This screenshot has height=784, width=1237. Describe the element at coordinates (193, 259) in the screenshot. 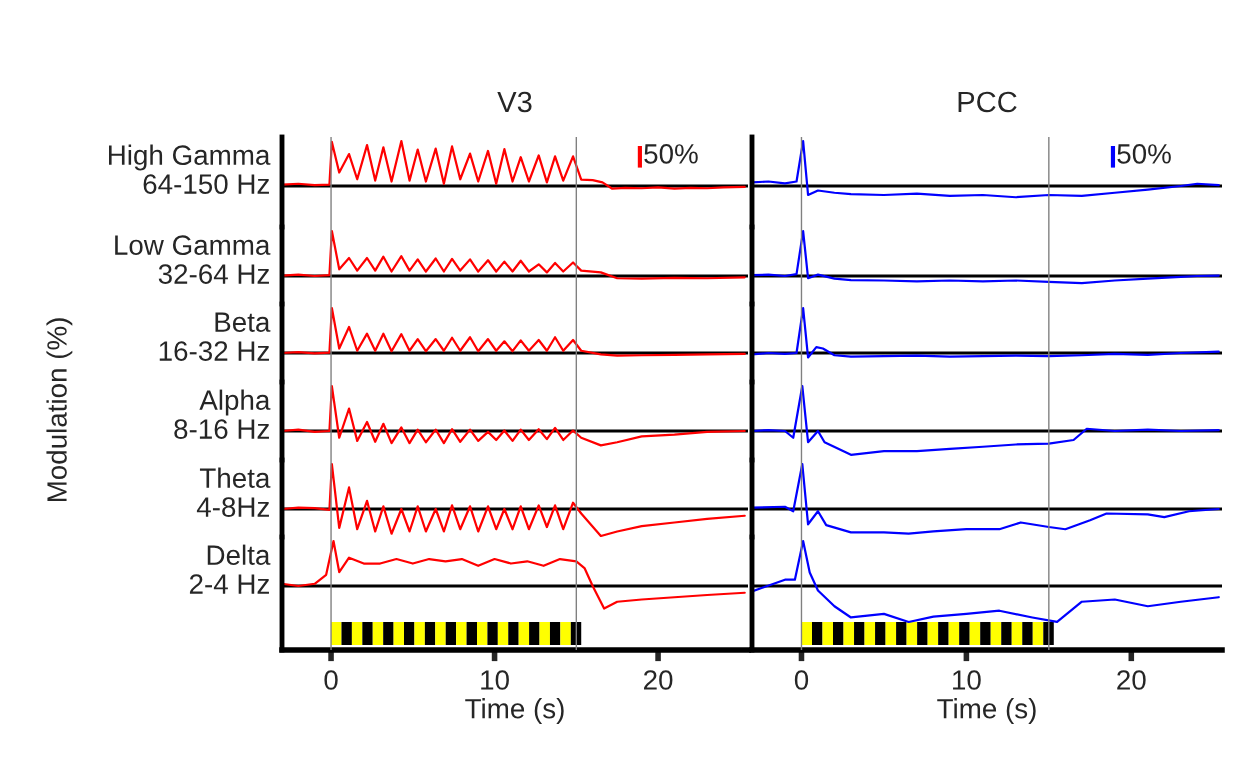

I see `y-axis-title: Low Gamma 32-64 Hz` at that location.